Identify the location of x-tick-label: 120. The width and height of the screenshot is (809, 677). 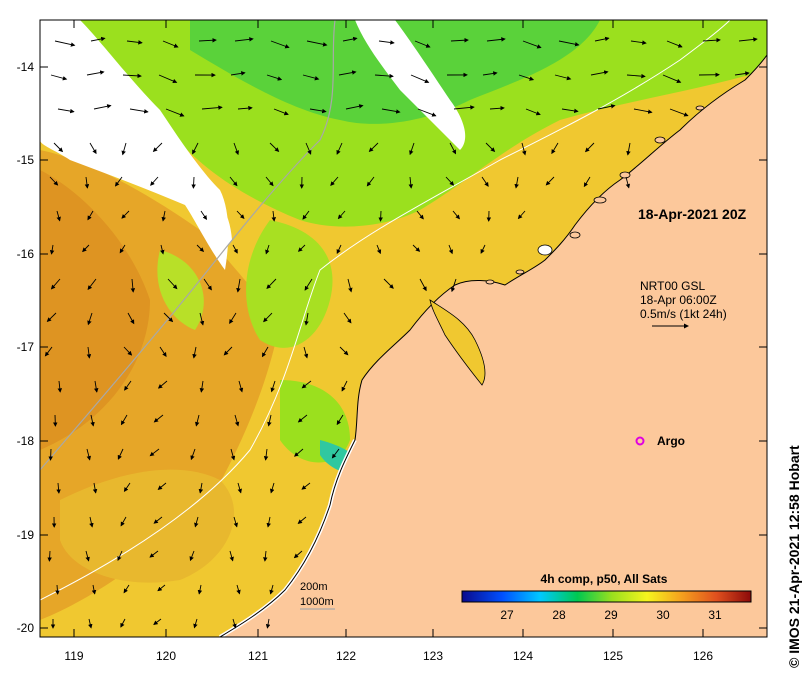
(166, 656).